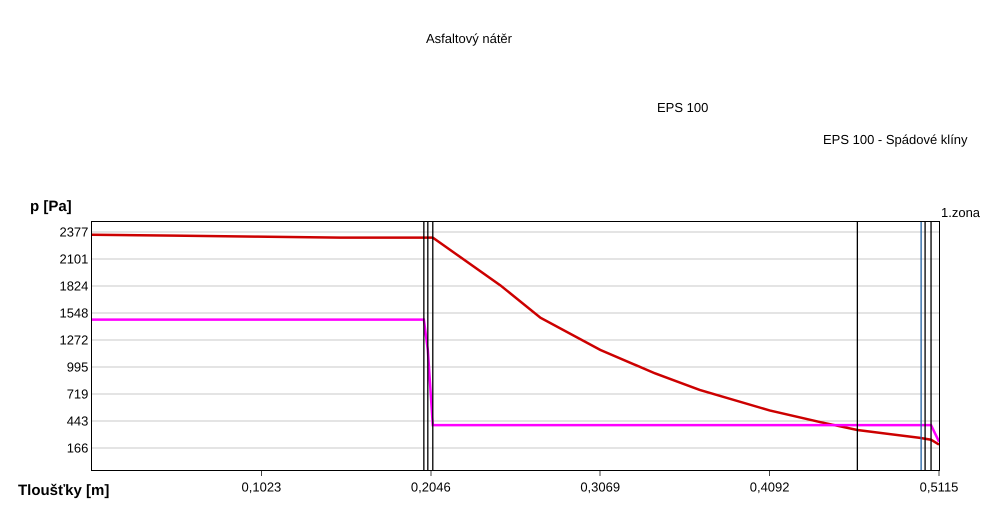 This screenshot has width=989, height=507. Describe the element at coordinates (73, 313) in the screenshot. I see `y-tick-label: 1548` at that location.